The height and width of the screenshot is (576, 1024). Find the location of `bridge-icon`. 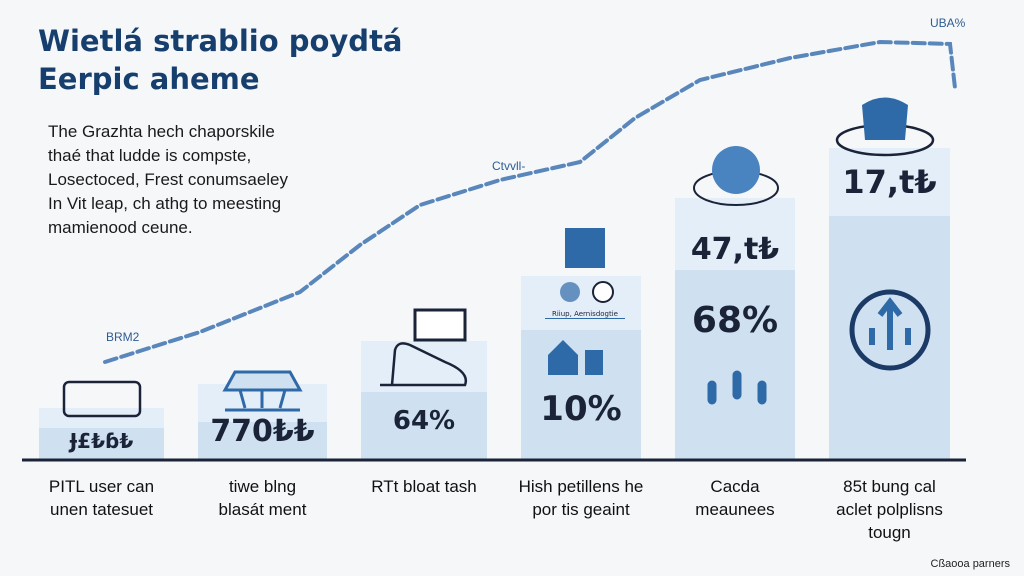

bridge-icon is located at coordinates (262, 391).